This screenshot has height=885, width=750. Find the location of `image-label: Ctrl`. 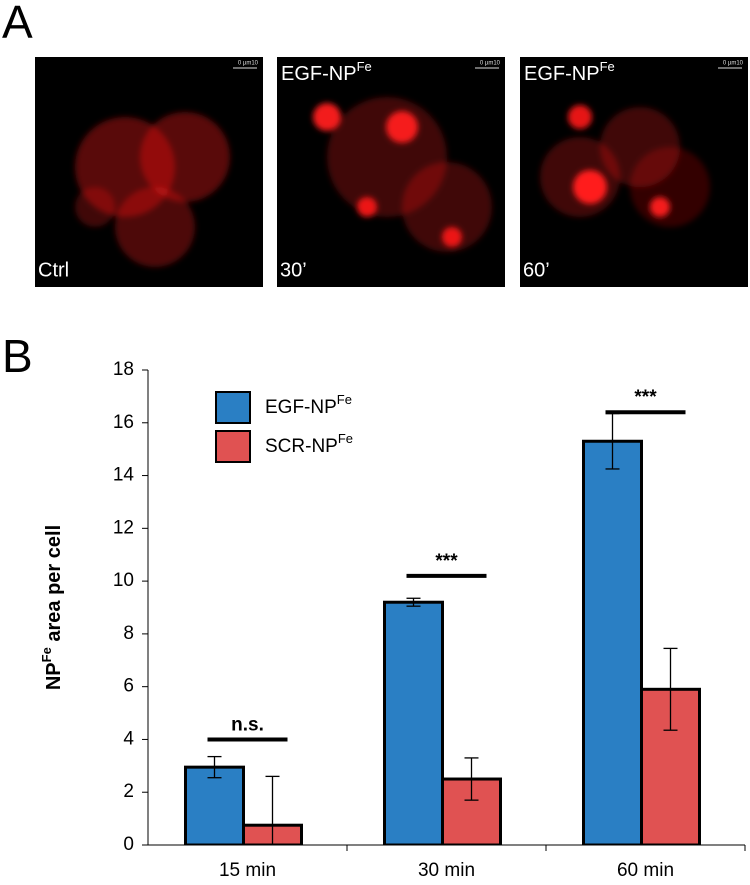

image-label: Ctrl is located at coordinates (53, 270).